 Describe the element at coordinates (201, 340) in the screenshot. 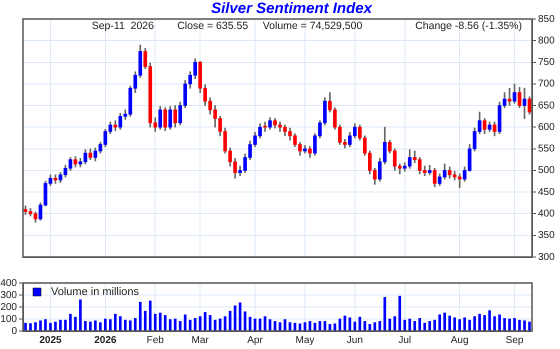

I see `x-tick-label: Mar` at that location.